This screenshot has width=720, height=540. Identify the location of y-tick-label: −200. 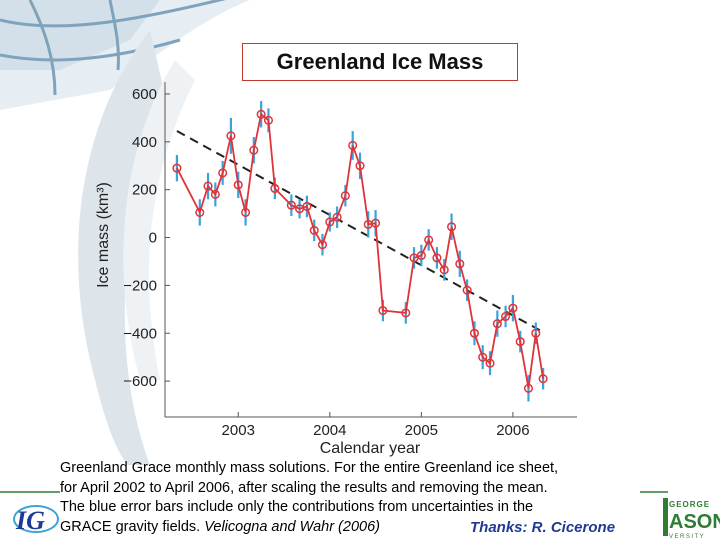
(140, 285).